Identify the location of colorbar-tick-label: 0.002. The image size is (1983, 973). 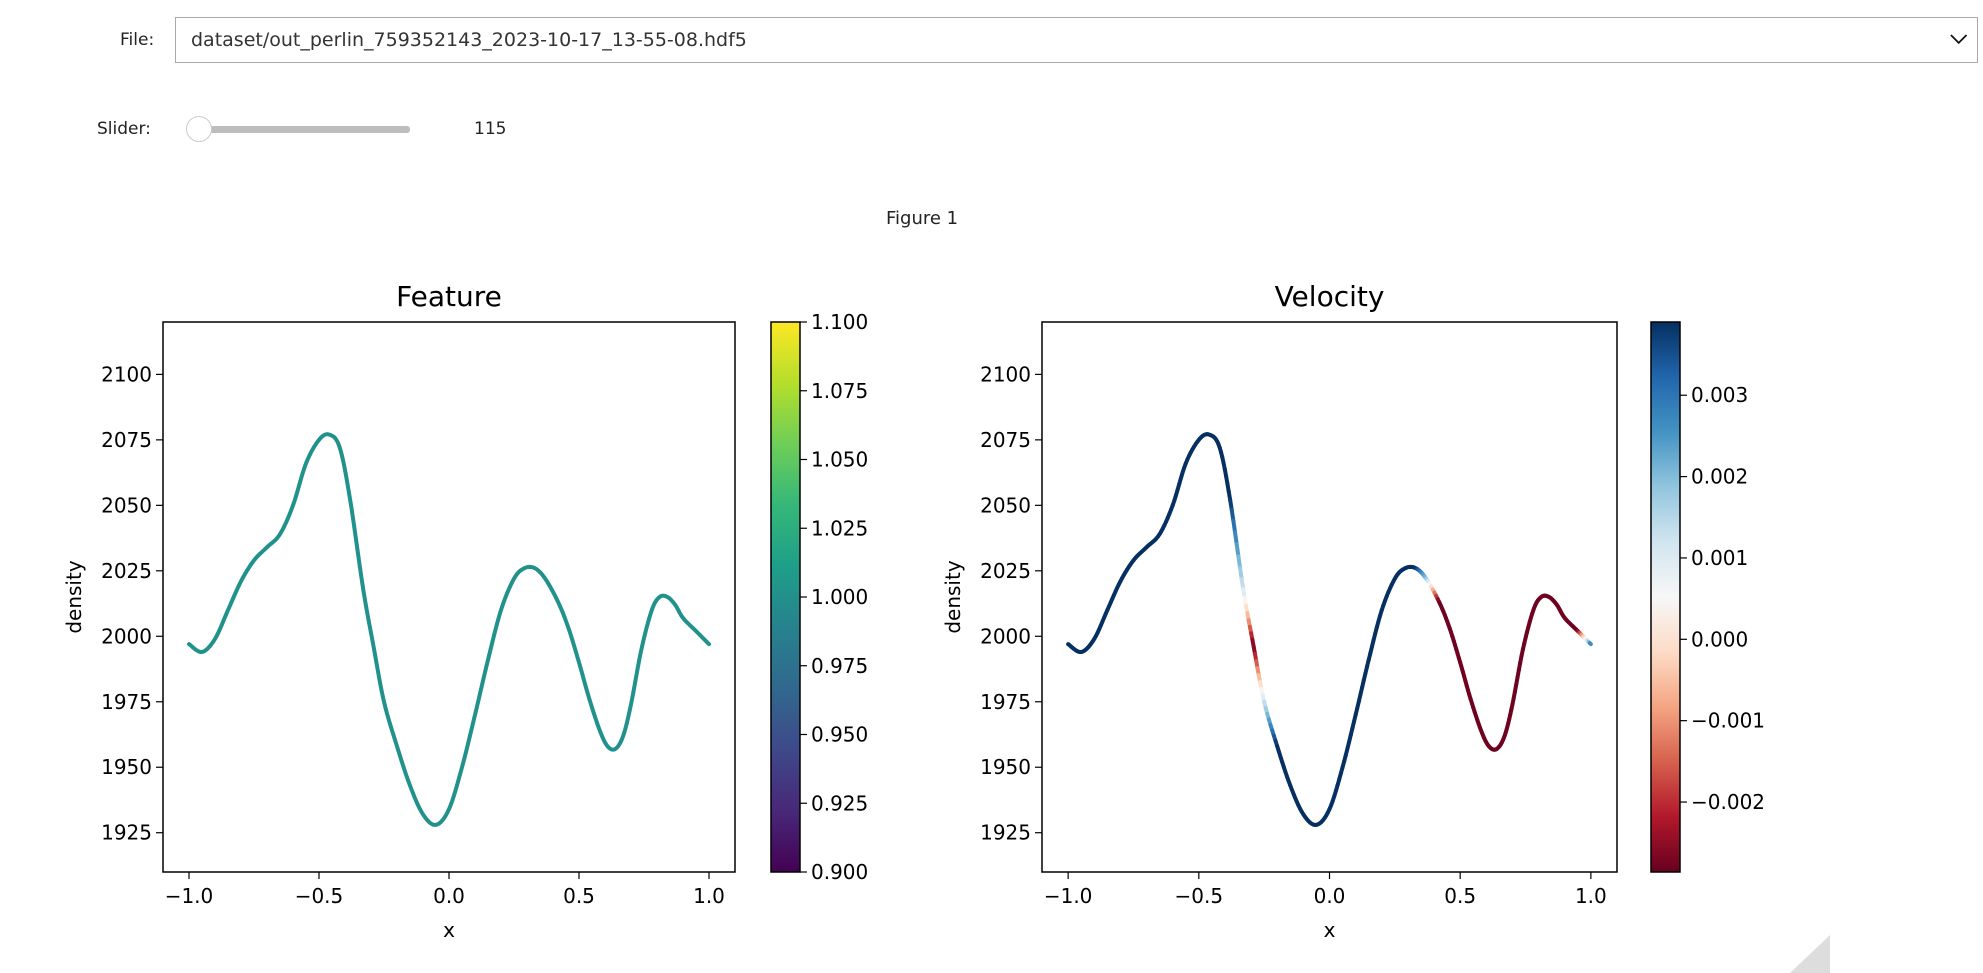
(1719, 477).